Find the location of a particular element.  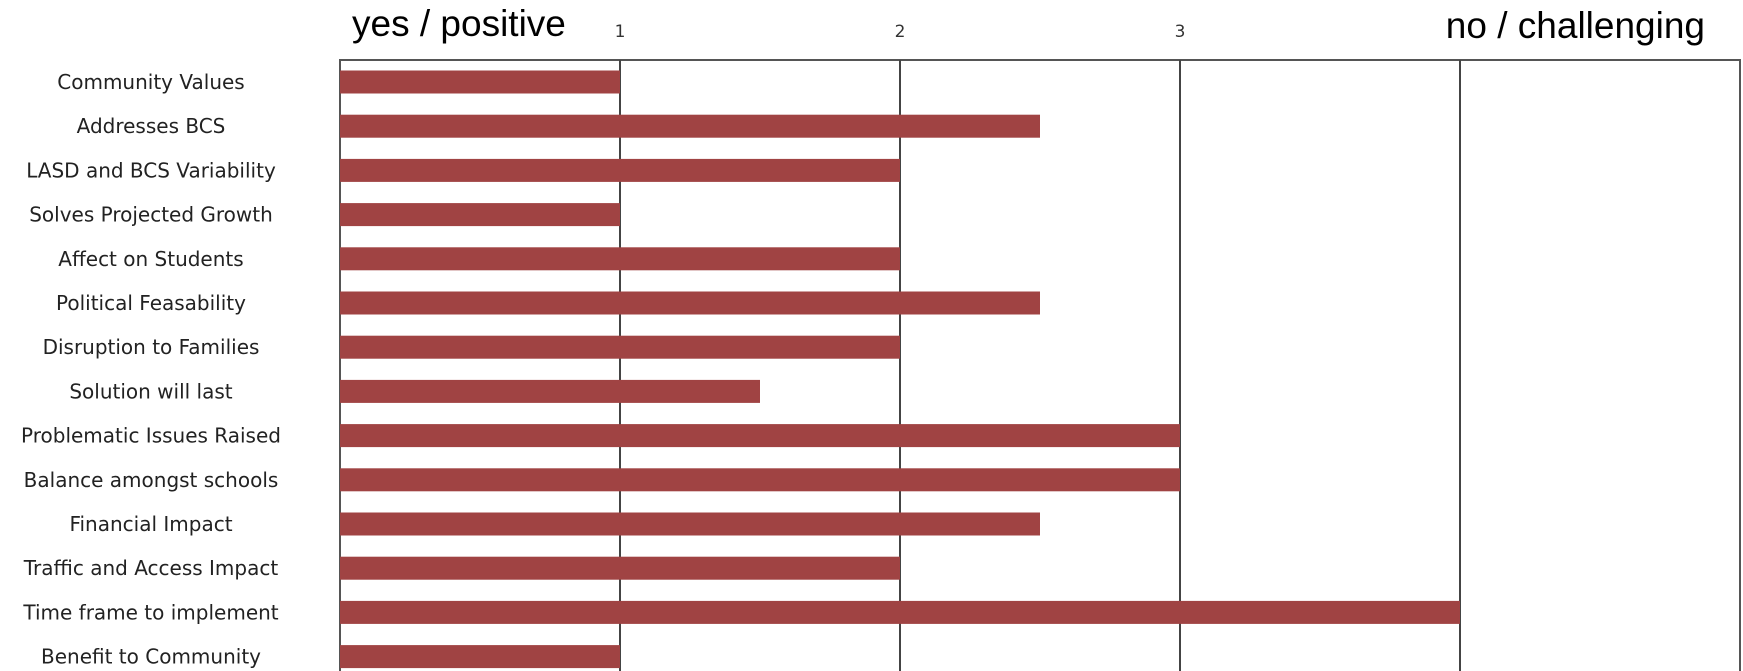

bar-solves-projected-growth is located at coordinates (480, 215).